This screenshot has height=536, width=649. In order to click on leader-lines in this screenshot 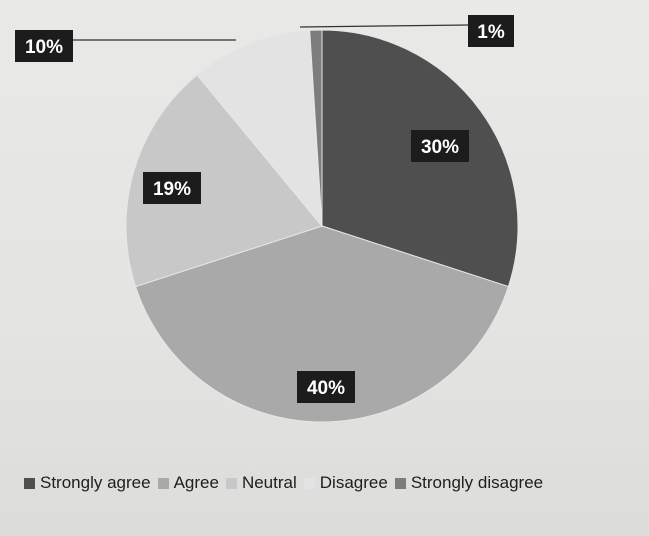, I will do `click(271, 32)`.